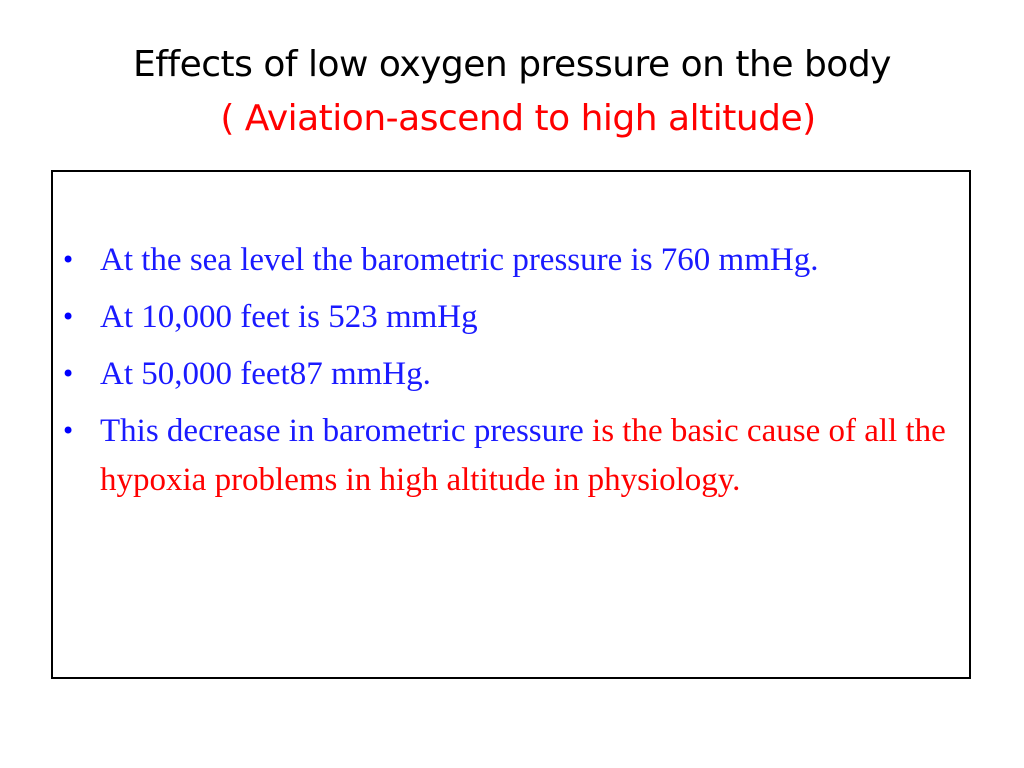 Image resolution: width=1024 pixels, height=768 pixels. Describe the element at coordinates (518, 118) in the screenshot. I see `slide-subtitle: ( Aviation-ascend to high altitude)` at that location.